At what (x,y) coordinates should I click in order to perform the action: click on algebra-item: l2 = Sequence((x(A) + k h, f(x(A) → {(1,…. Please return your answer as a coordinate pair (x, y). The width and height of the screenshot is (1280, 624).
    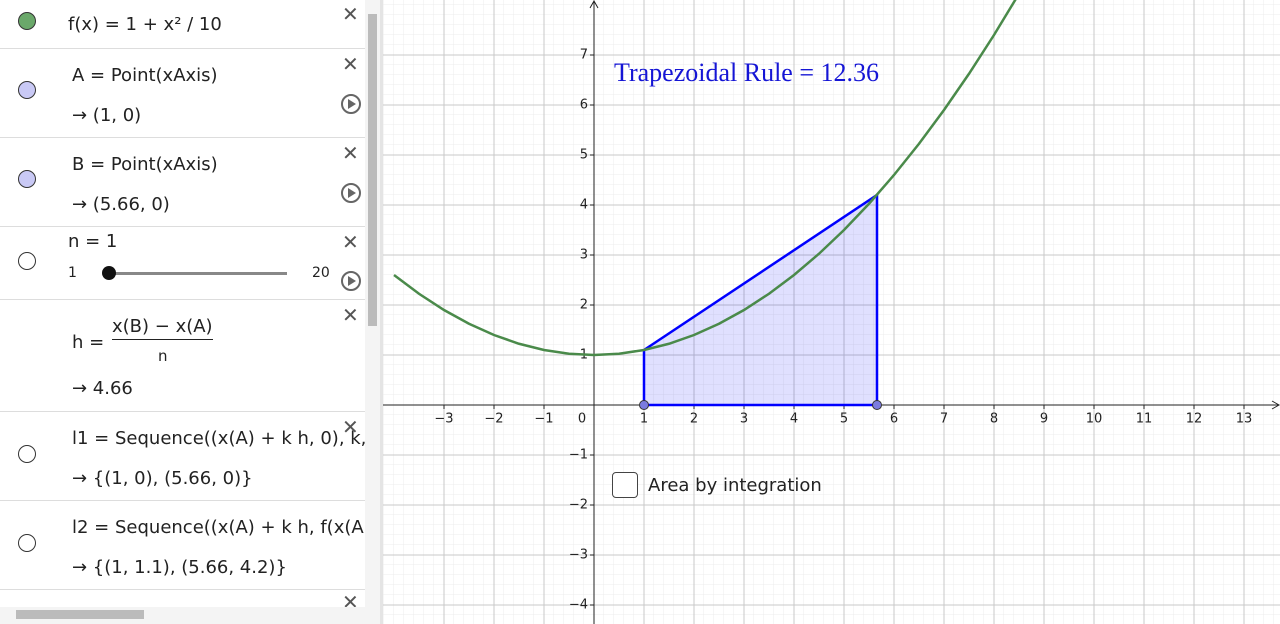
    Looking at the image, I should click on (182, 545).